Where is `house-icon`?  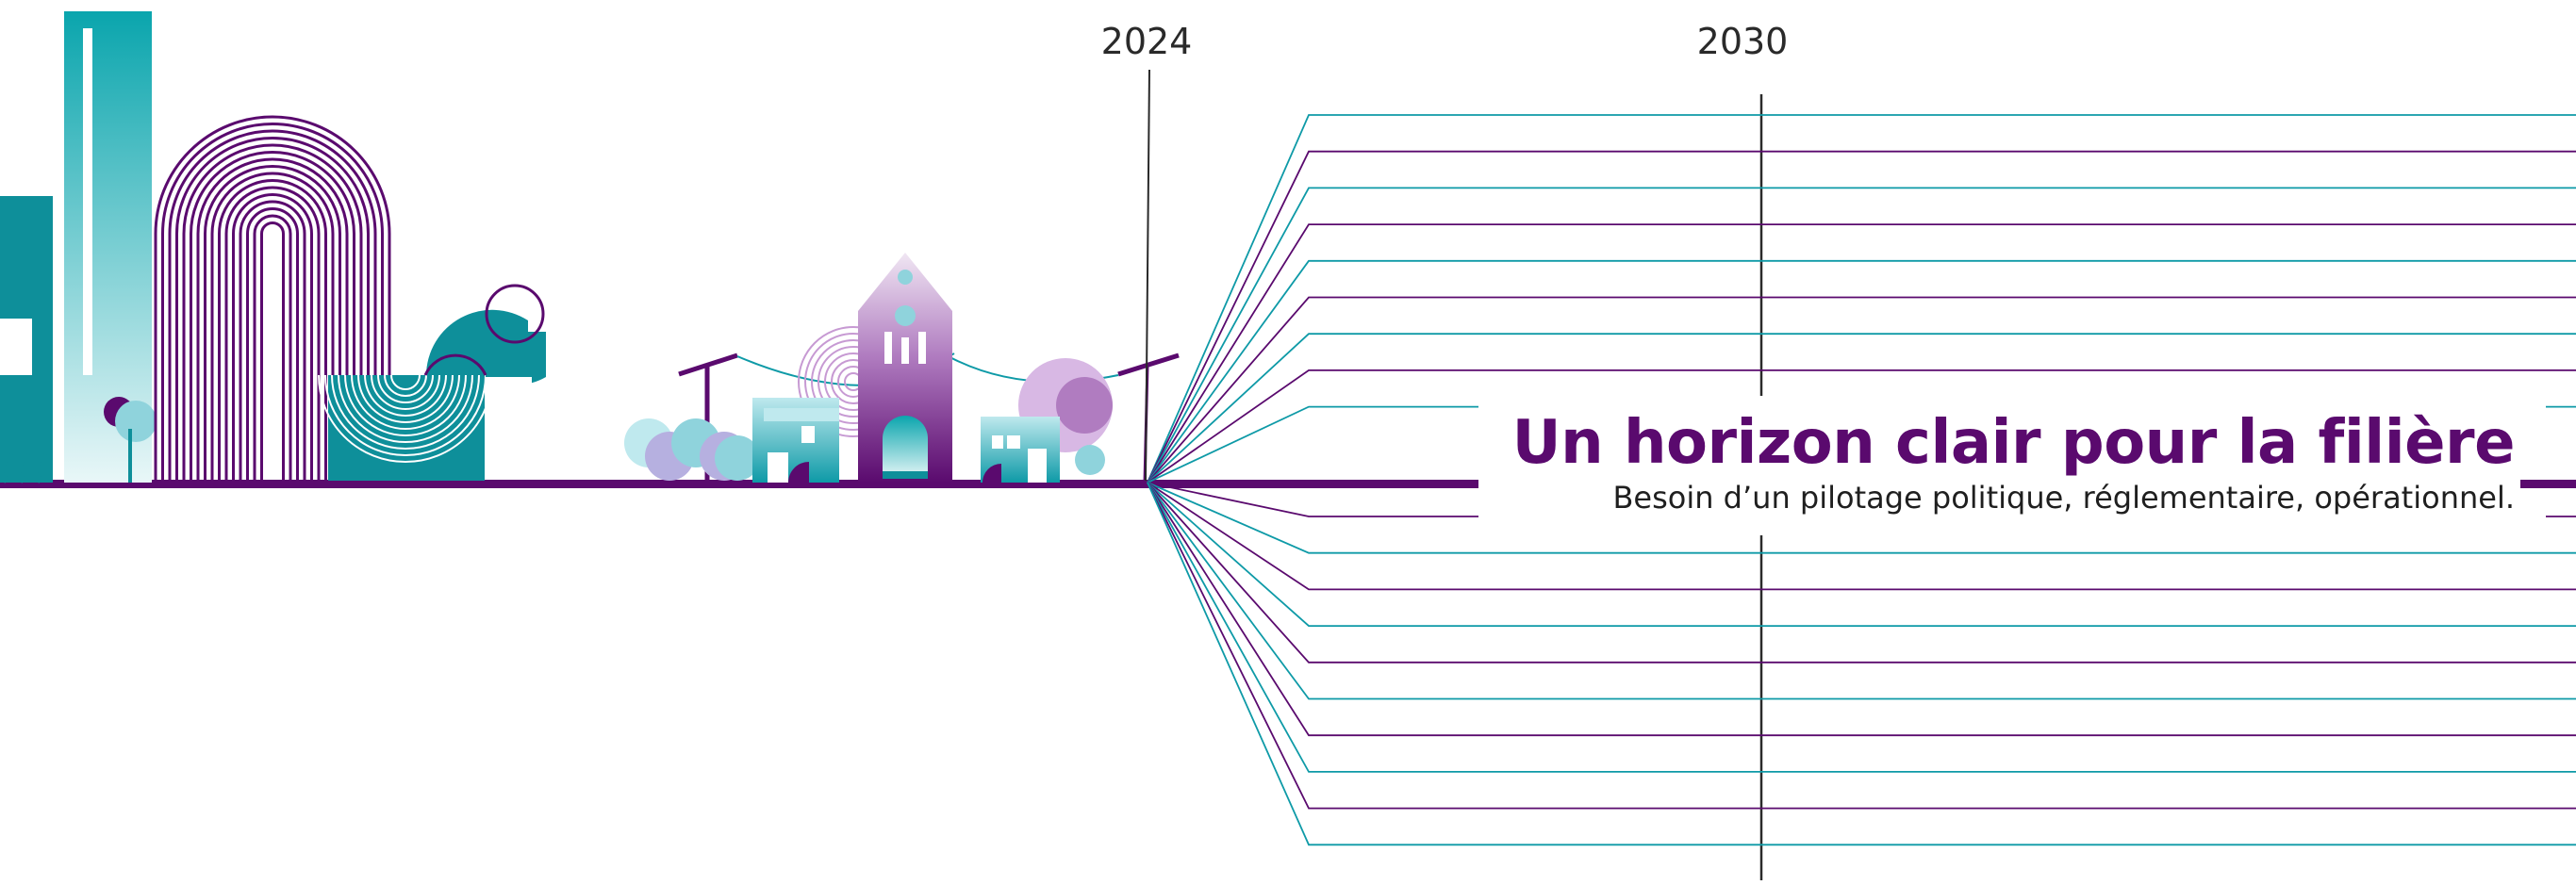 house-icon is located at coordinates (906, 440).